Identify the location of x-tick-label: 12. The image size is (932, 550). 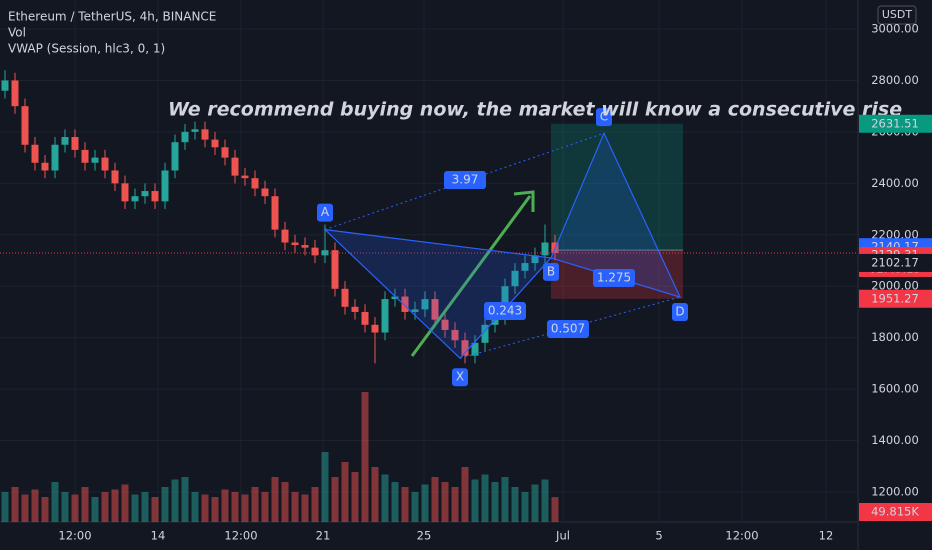
(826, 536).